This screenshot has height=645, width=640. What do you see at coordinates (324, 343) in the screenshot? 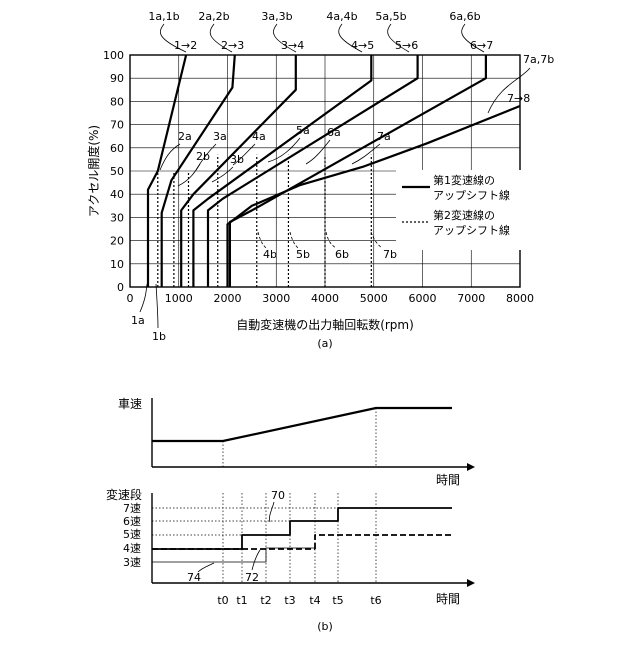
I see `caption-a: (a)` at bounding box center [324, 343].